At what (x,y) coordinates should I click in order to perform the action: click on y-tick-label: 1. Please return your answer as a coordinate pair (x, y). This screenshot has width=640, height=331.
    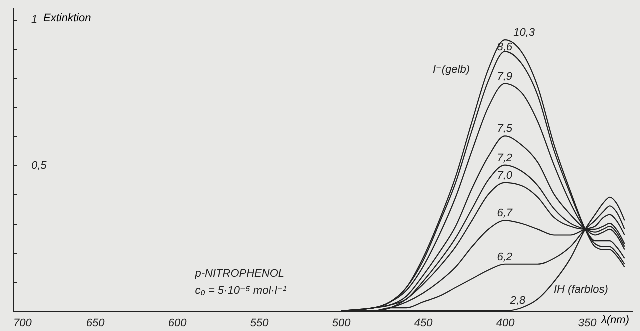
    Looking at the image, I should click on (35, 20).